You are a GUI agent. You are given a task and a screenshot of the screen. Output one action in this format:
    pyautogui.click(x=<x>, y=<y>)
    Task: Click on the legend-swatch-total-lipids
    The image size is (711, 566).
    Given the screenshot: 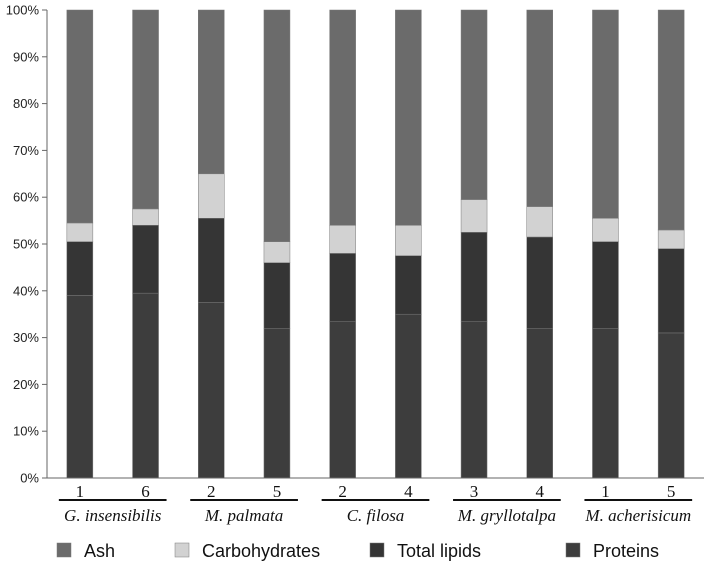 What is the action you would take?
    pyautogui.click(x=377, y=550)
    